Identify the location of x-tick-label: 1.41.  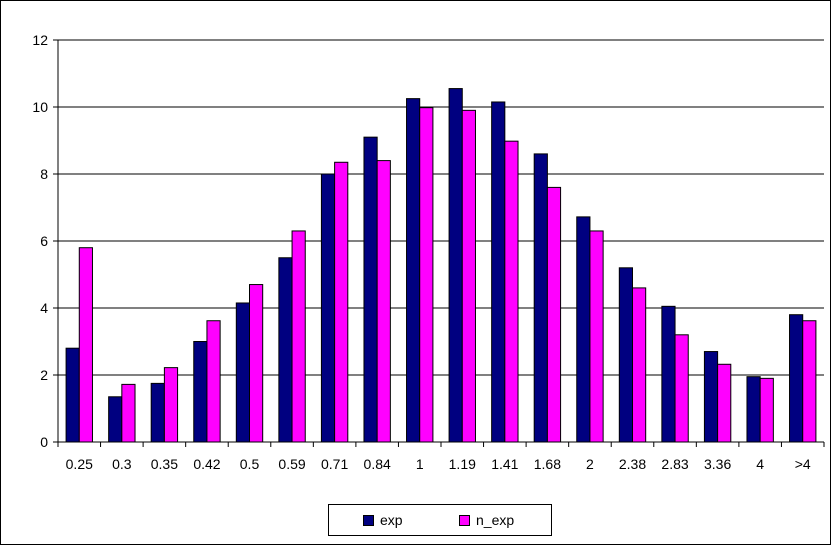
(504, 464).